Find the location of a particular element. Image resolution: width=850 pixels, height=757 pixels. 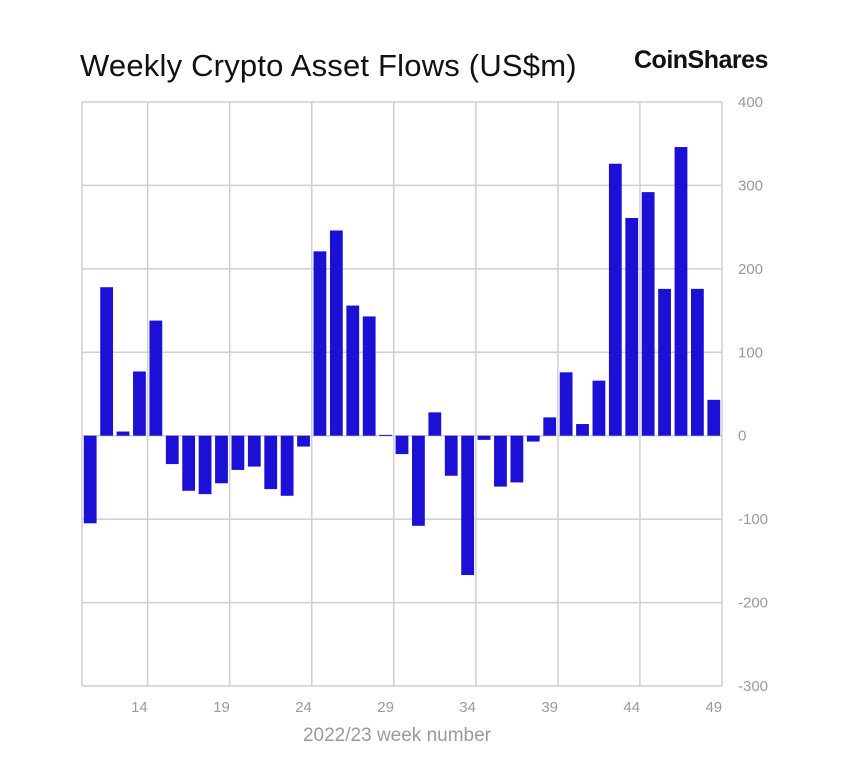

x-tick-label: 19 is located at coordinates (221, 707).